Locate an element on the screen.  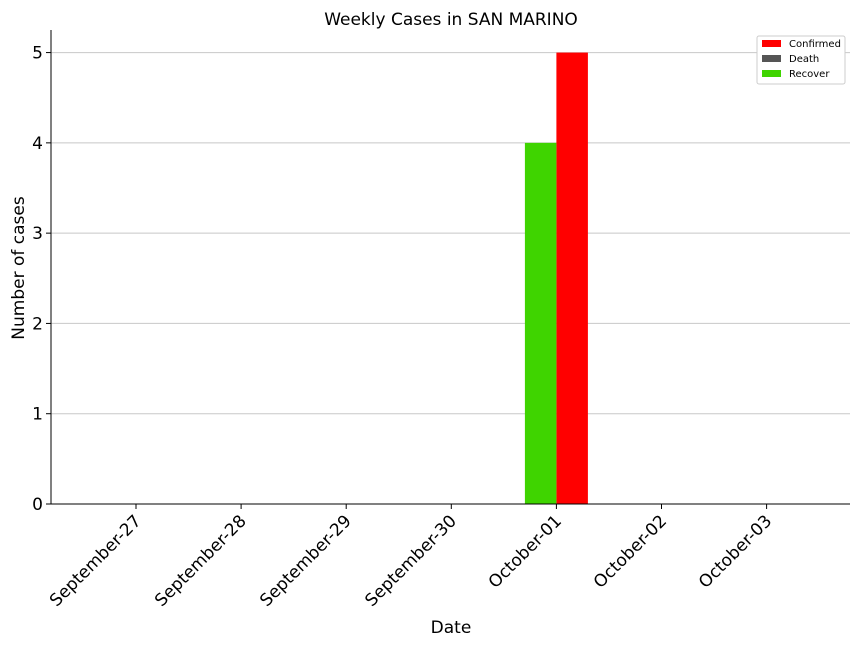
legend-swatch-recover is located at coordinates (771, 73).